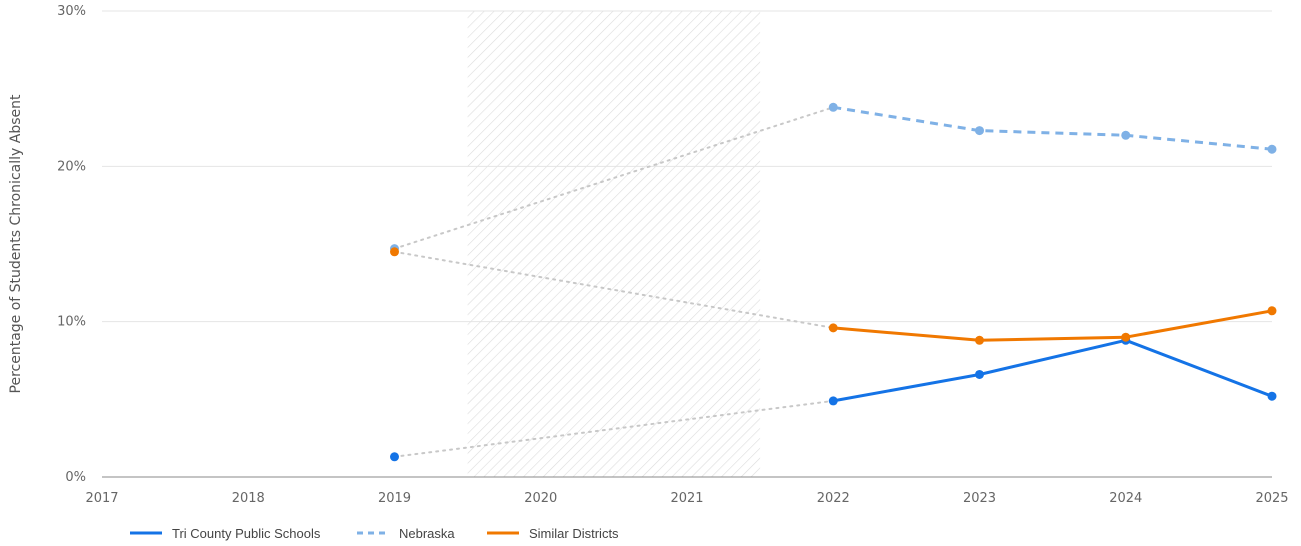 The height and width of the screenshot is (546, 1301). Describe the element at coordinates (101, 498) in the screenshot. I see `x-tick-label: 2017` at that location.